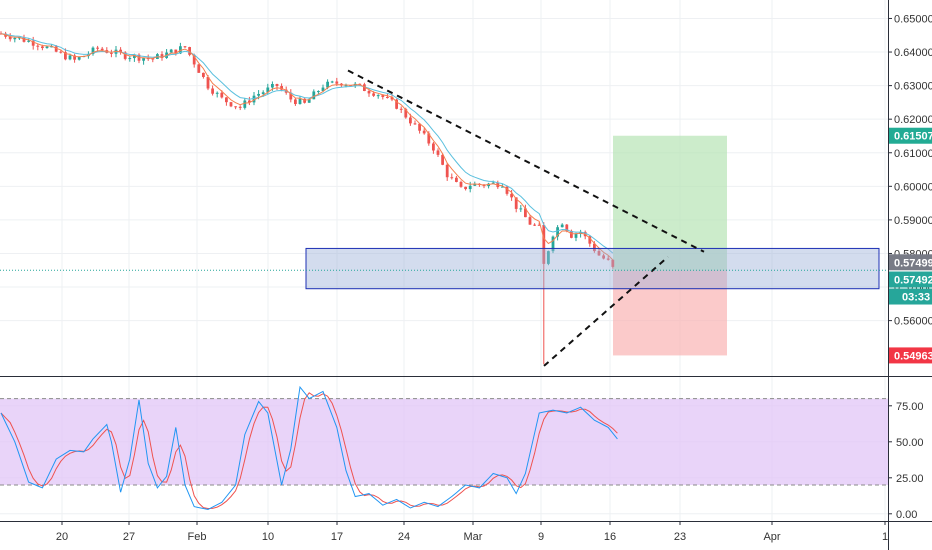 Image resolution: width=932 pixels, height=550 pixels. What do you see at coordinates (910, 296) in the screenshot?
I see `countdown-bg` at bounding box center [910, 296].